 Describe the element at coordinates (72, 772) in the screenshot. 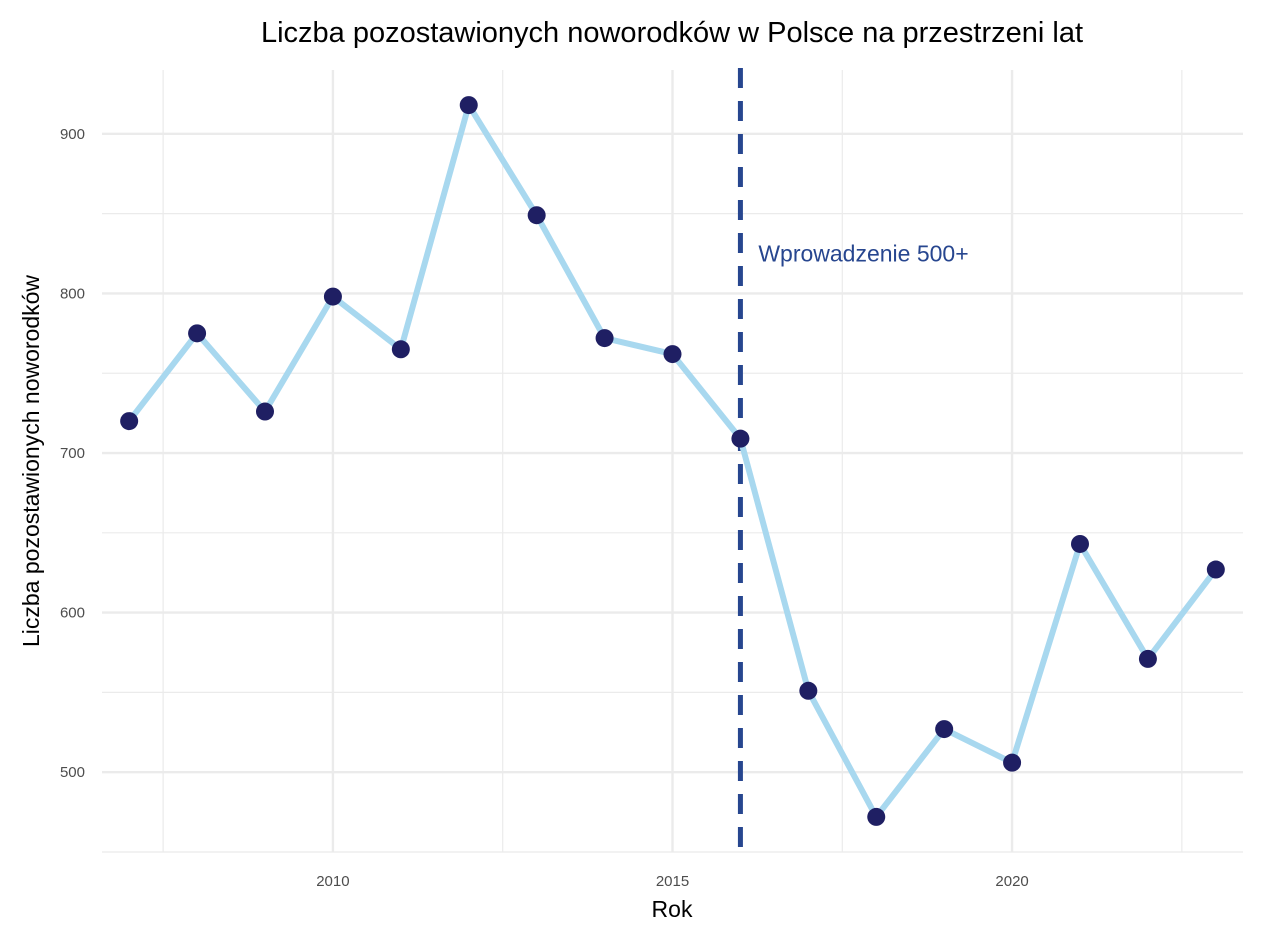

I see `y-tick-label: 500` at that location.